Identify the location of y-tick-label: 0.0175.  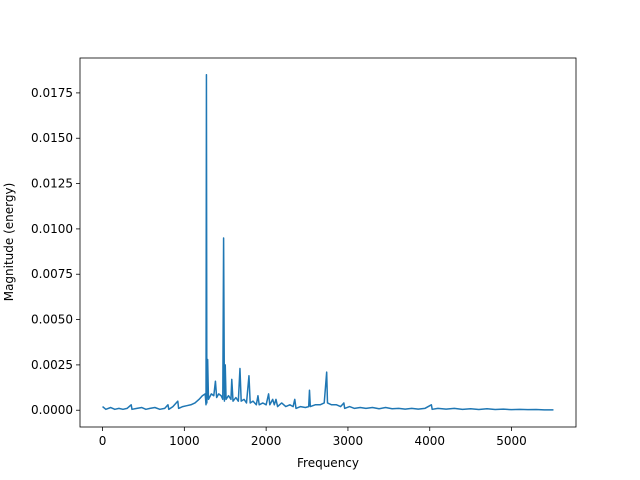
(52, 93).